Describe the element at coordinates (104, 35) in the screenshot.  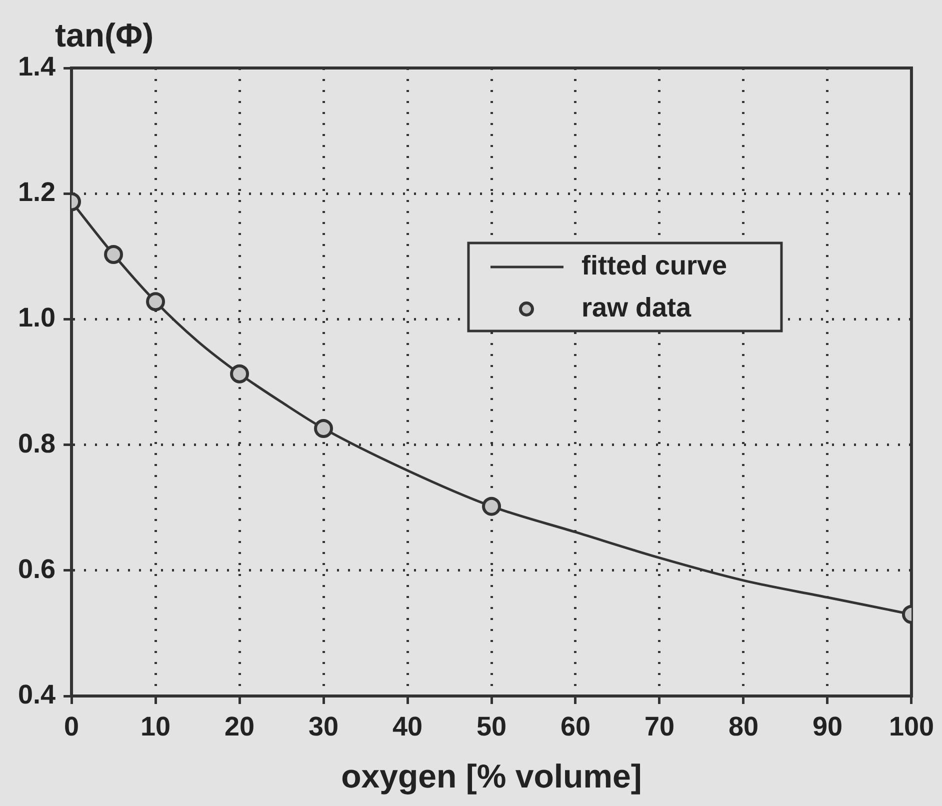
I see `y-axis-title: tan(Φ)` at that location.